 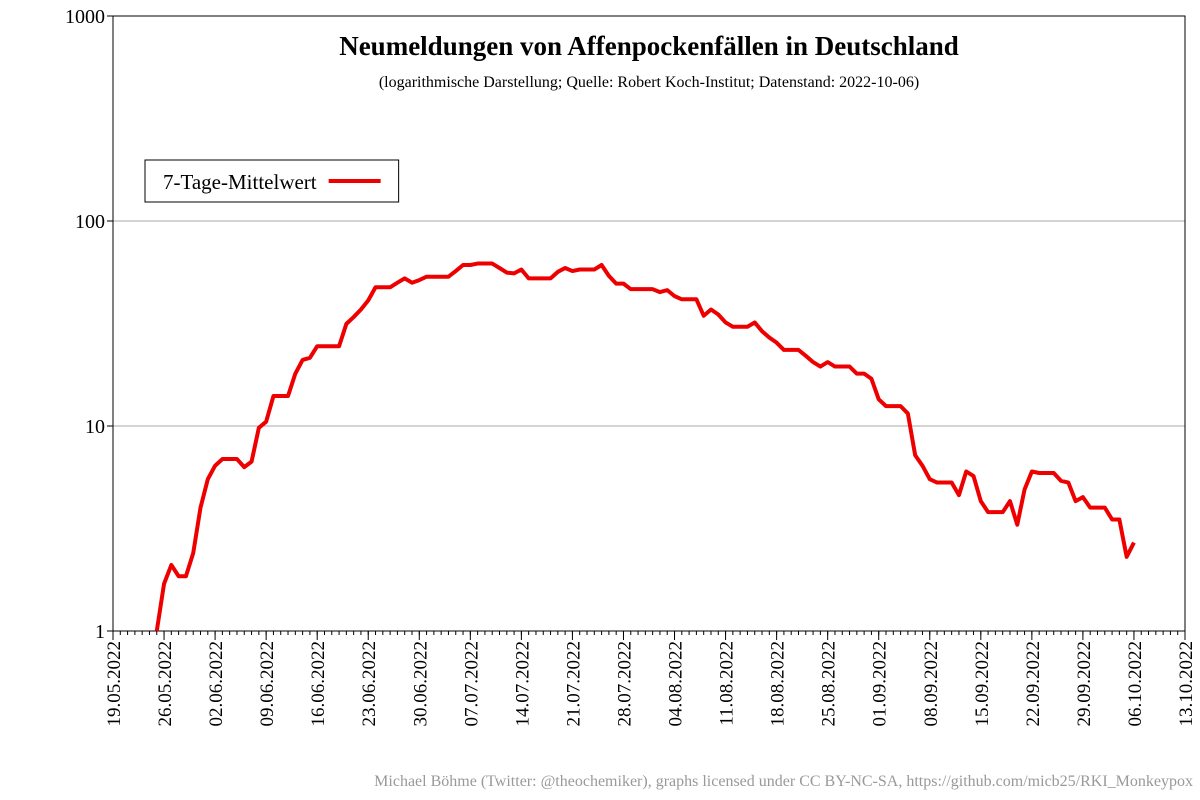 I want to click on x-tick-label: 26.05.2022, so click(x=165, y=684).